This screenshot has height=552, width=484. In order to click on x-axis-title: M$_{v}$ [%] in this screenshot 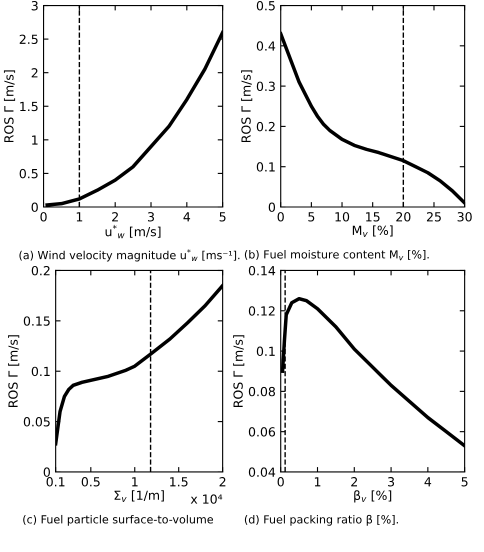, I will do `click(372, 231)`.